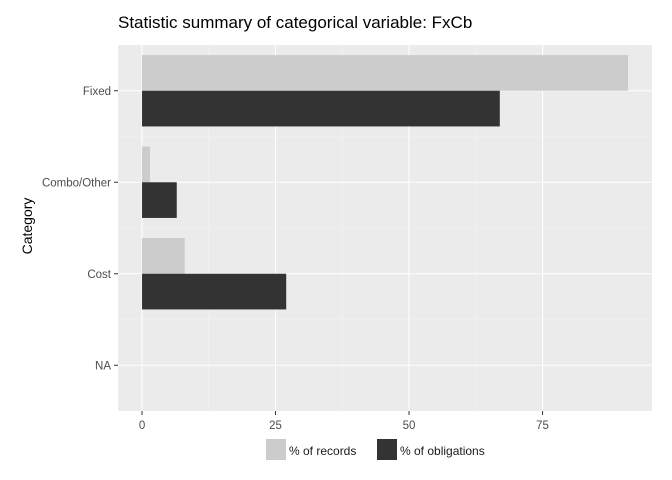  Describe the element at coordinates (542, 426) in the screenshot. I see `x-tick-label: 75` at that location.